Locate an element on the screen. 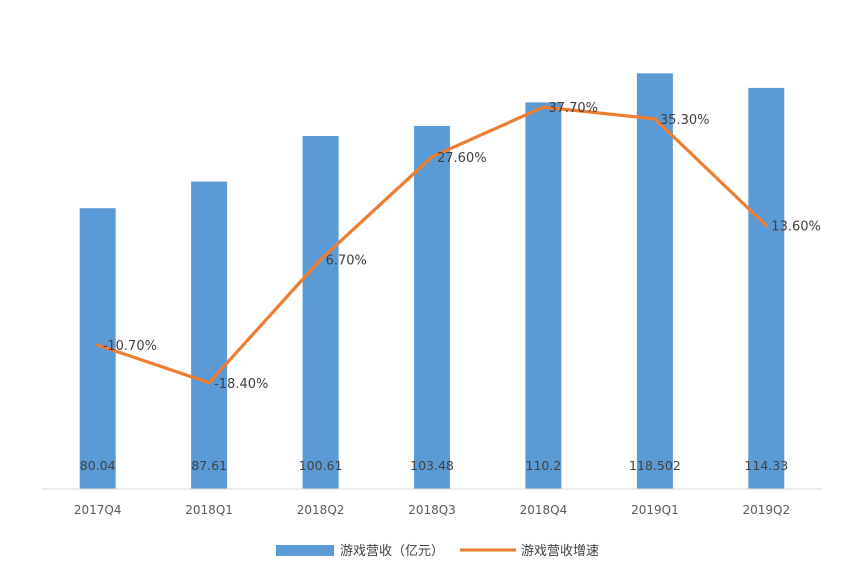 Image resolution: width=865 pixels, height=574 pixels. legend-swatch-bar is located at coordinates (305, 550).